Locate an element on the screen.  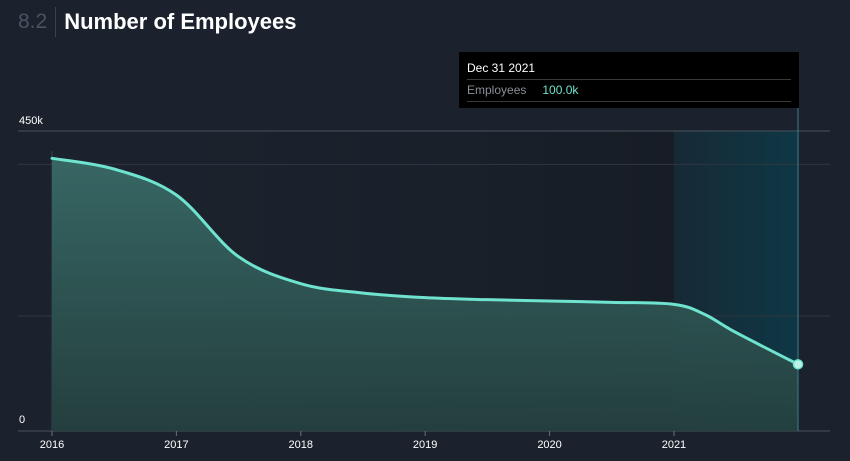
y-tick-label: 0 is located at coordinates (22, 420).